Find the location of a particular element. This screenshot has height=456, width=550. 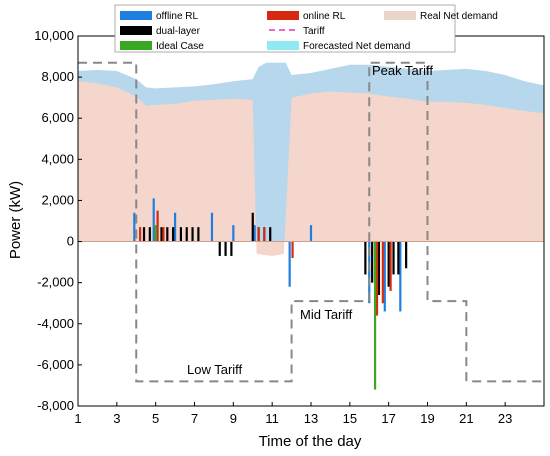

y-tick-label: 4,000 is located at coordinates (57, 158).